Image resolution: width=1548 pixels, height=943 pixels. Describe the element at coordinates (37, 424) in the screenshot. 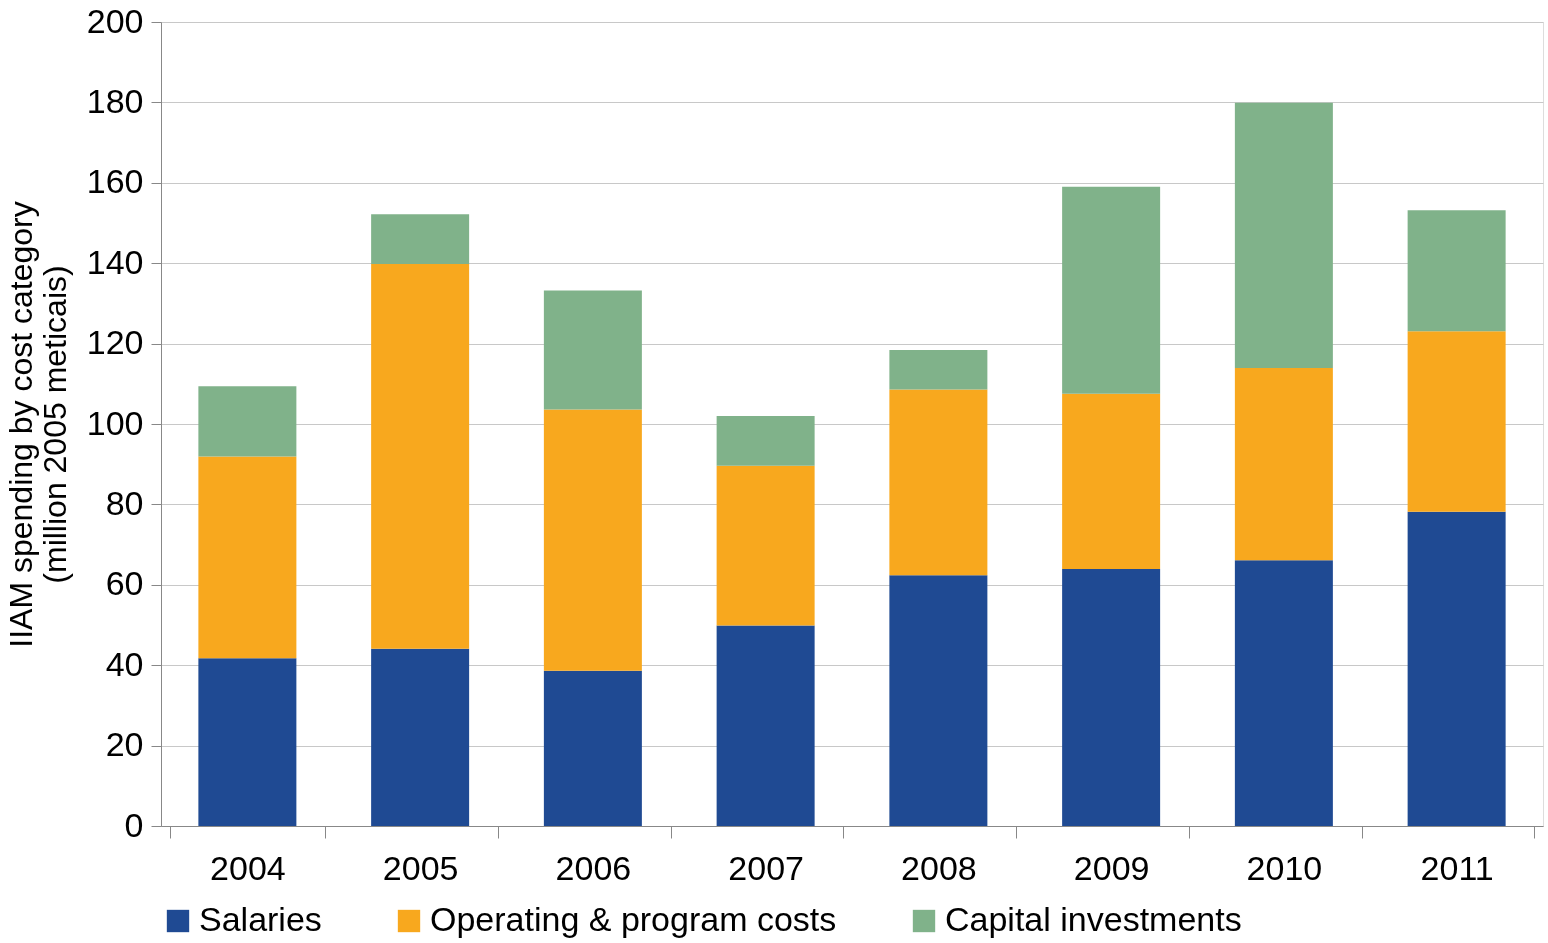

I see `y-axis-title: IIAM spending by cost category (million 2005 meticais)` at that location.